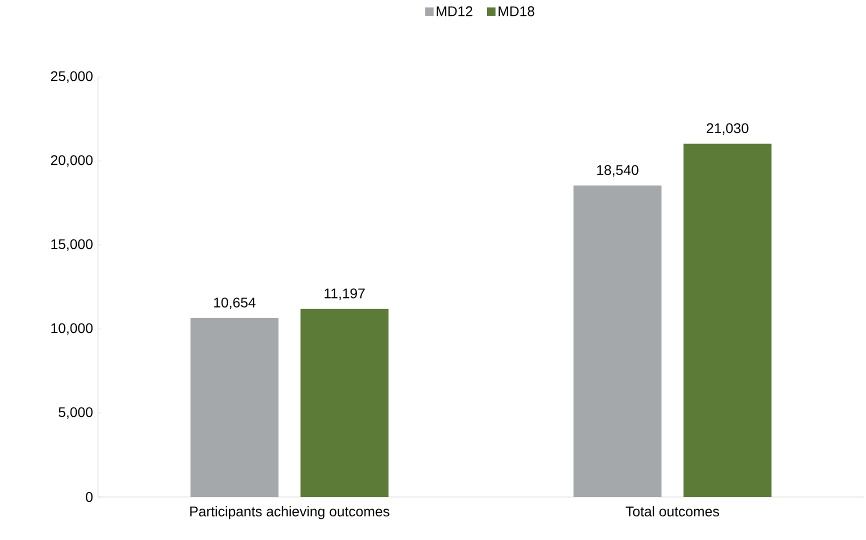 This screenshot has height=540, width=866. I want to click on y-tick-label: 0, so click(89, 497).